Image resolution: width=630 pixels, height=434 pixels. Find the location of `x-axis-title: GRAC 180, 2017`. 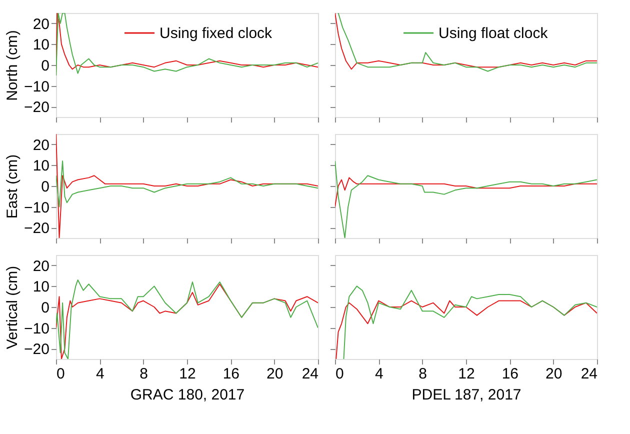

x-axis-title: GRAC 180, 2017 is located at coordinates (187, 395).